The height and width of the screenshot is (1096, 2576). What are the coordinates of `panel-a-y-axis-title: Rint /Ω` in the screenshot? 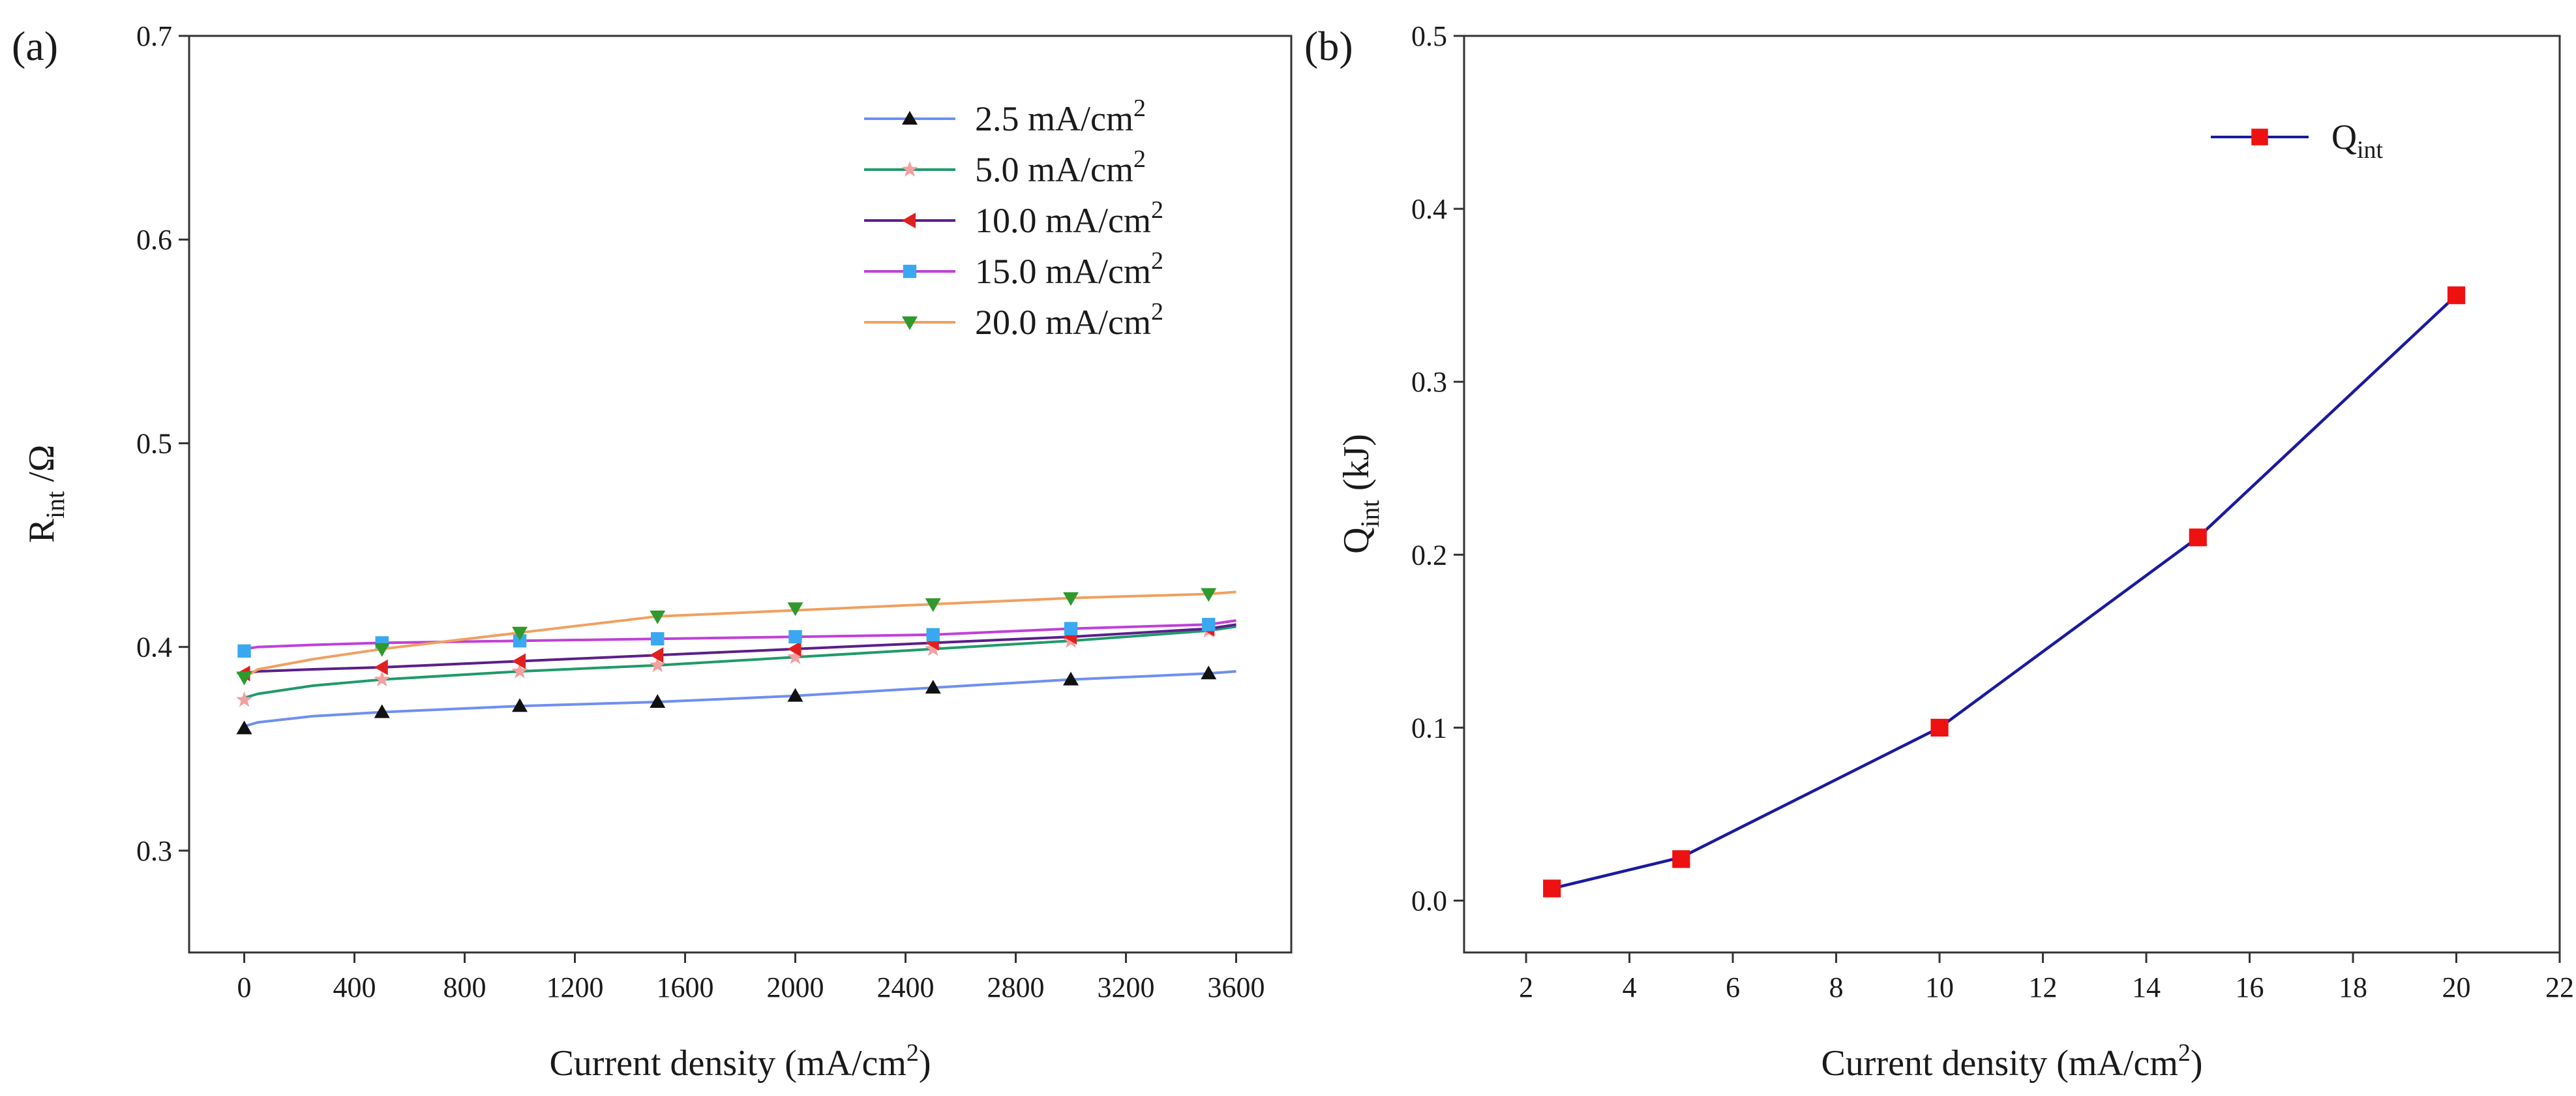 It's located at (46, 494).